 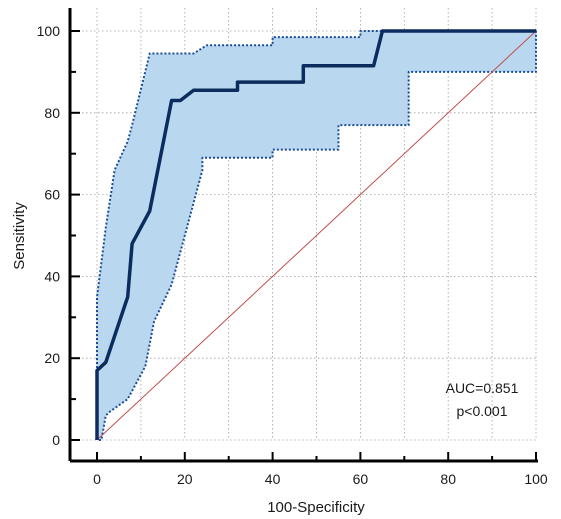 What do you see at coordinates (273, 479) in the screenshot?
I see `x-tick-label: 40` at bounding box center [273, 479].